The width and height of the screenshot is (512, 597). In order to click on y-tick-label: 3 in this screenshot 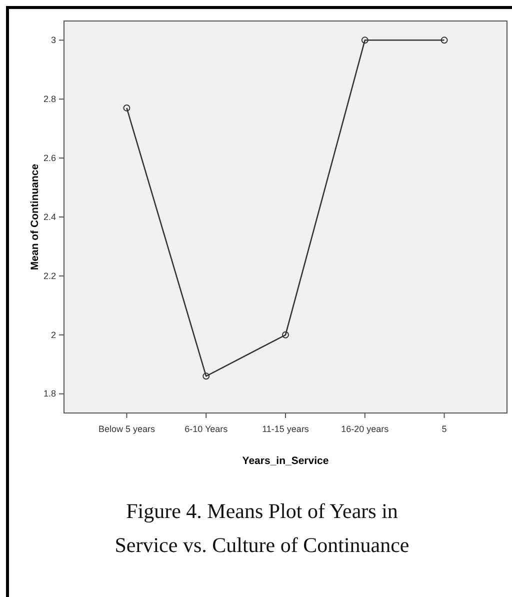, I will do `click(53, 40)`.